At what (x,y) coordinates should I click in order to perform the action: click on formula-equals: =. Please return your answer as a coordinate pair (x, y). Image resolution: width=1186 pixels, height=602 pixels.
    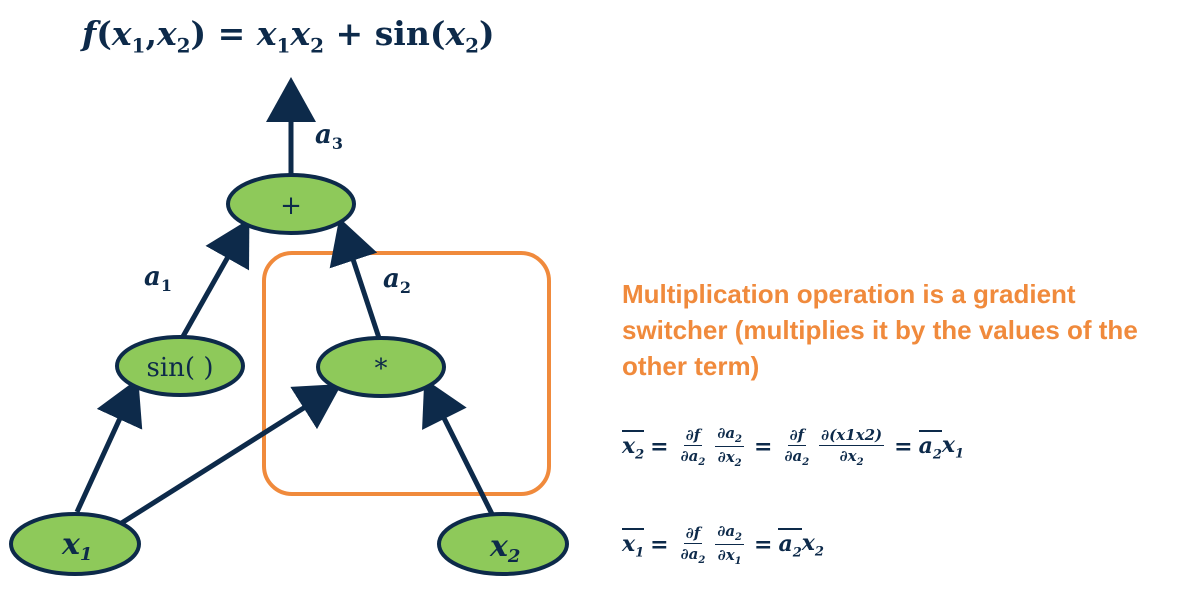
    Looking at the image, I should click on (231, 33).